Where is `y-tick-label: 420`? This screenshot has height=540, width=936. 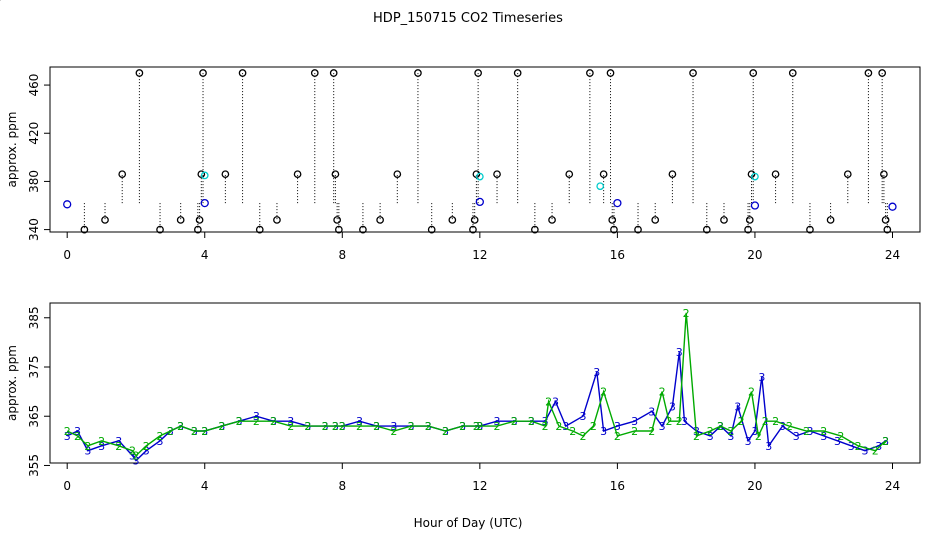
y-tick-label: 420 is located at coordinates (34, 133).